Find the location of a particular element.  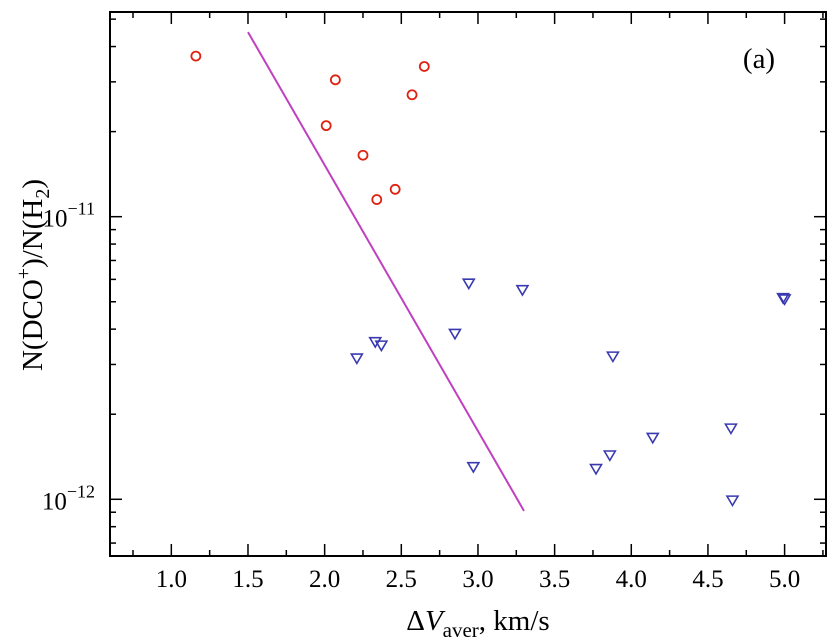

x-axis-title-var: V is located at coordinates (435, 621).